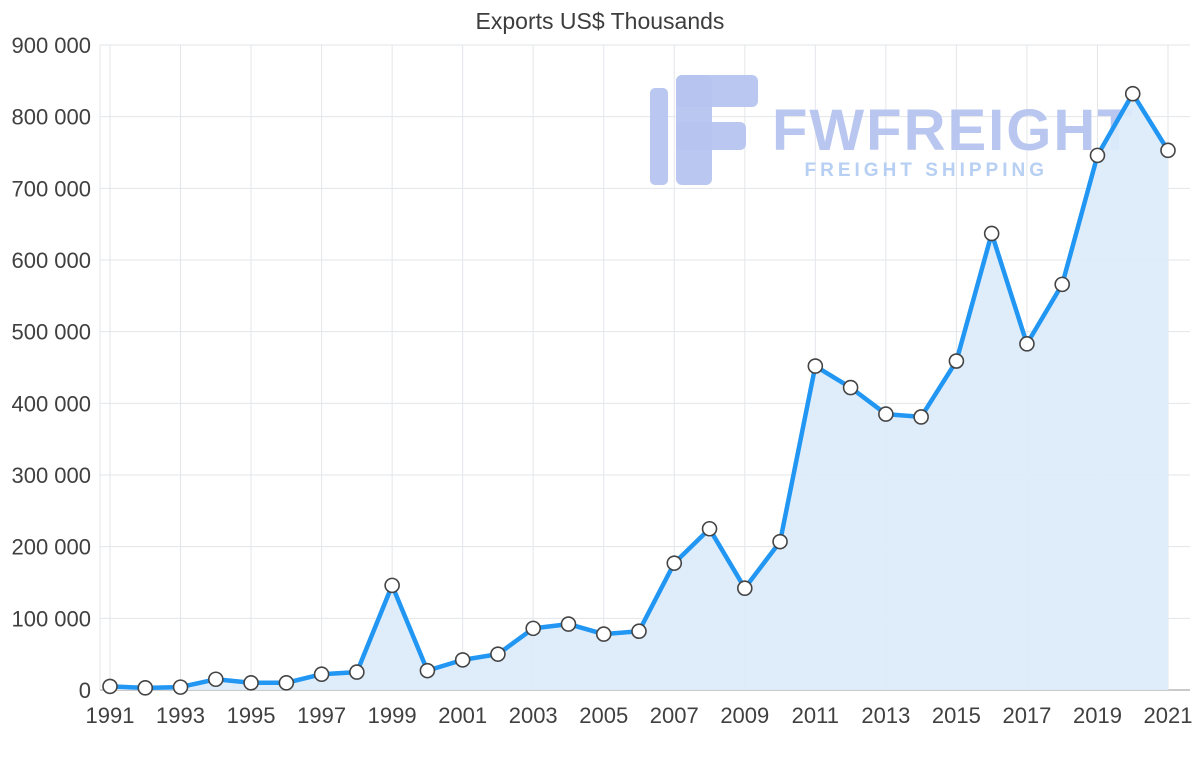 The width and height of the screenshot is (1200, 763). Describe the element at coordinates (744, 715) in the screenshot. I see `x-axis-label: 2009` at that location.